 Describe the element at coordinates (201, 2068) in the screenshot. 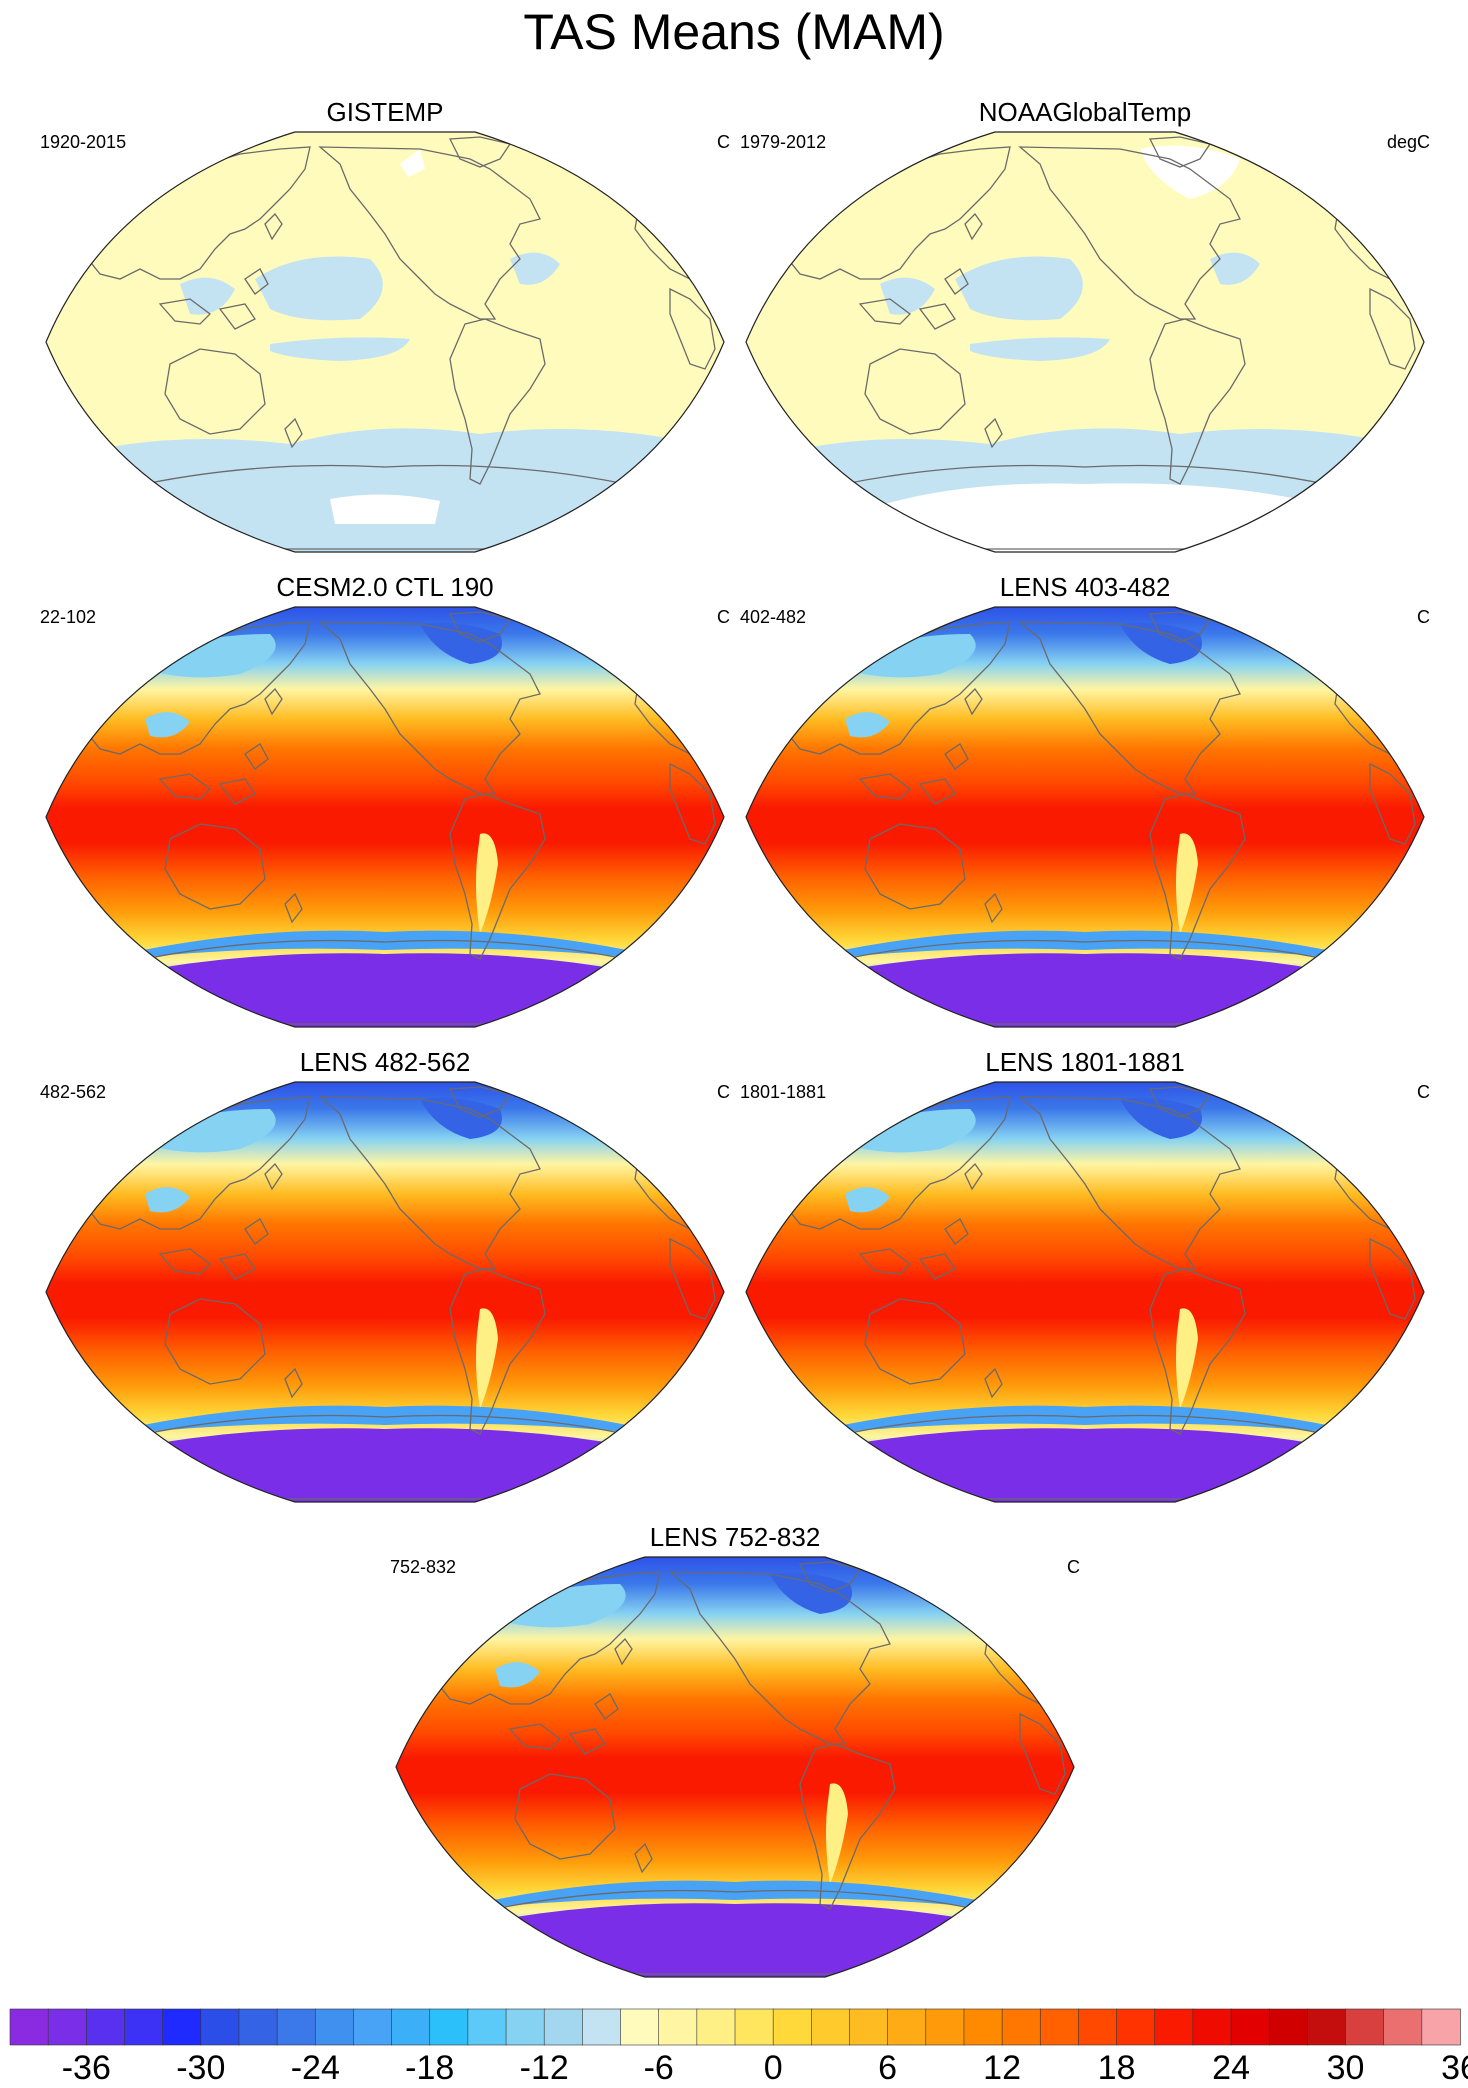

I see `colorbar-tick-label: -30` at that location.